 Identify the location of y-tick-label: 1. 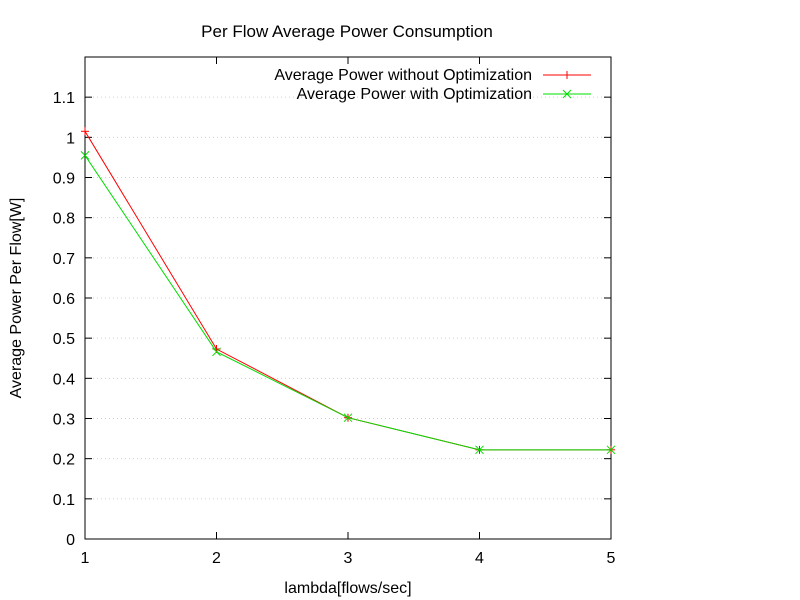
(70, 138).